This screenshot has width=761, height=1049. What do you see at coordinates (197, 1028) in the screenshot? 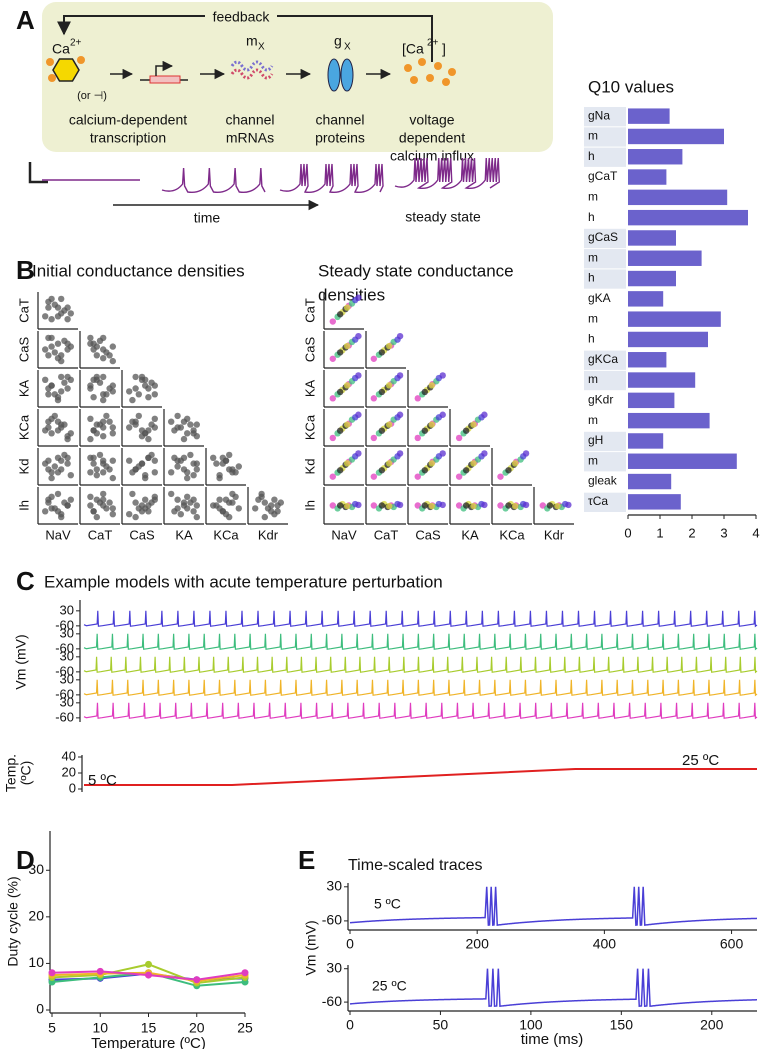
I see `x-tick-label: 20` at bounding box center [197, 1028].